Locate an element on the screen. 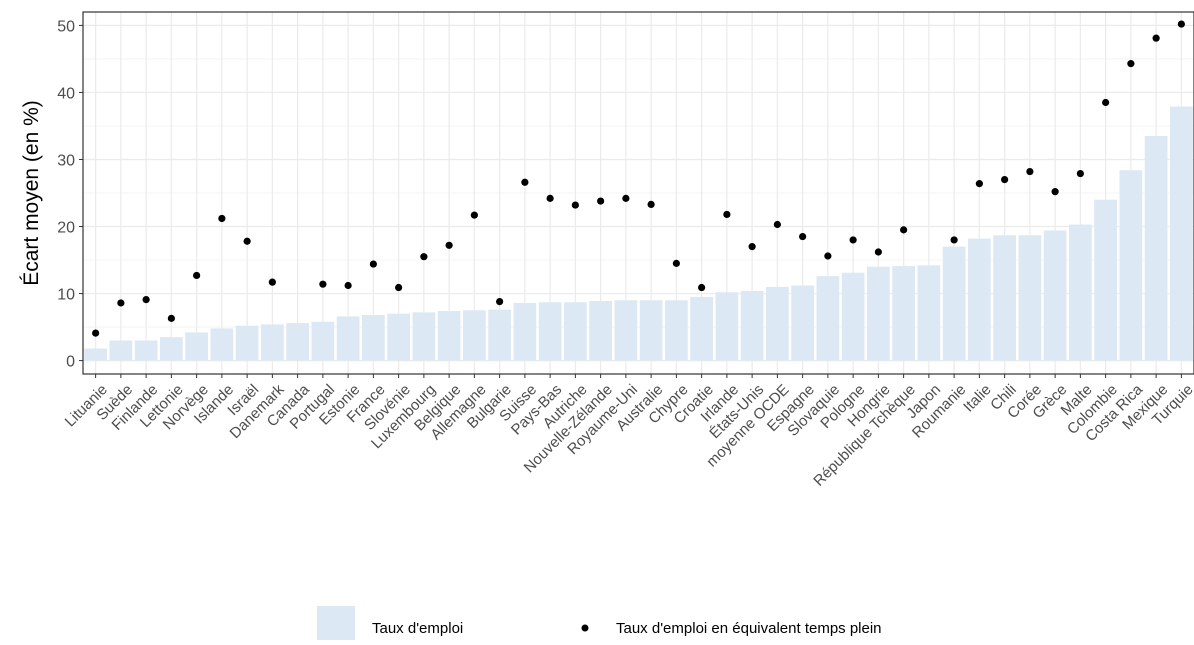 This screenshot has height=645, width=1194. y-axis-label: Écart moyen (en %) is located at coordinates (31, 193).